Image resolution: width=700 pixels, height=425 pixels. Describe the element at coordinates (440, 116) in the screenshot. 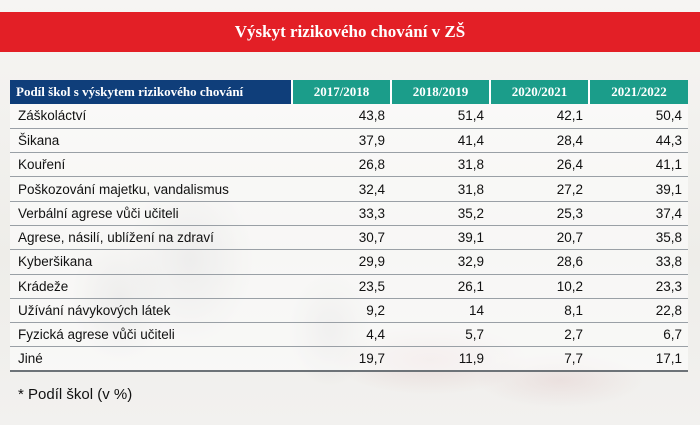

I see `row-value: 51,4` at that location.